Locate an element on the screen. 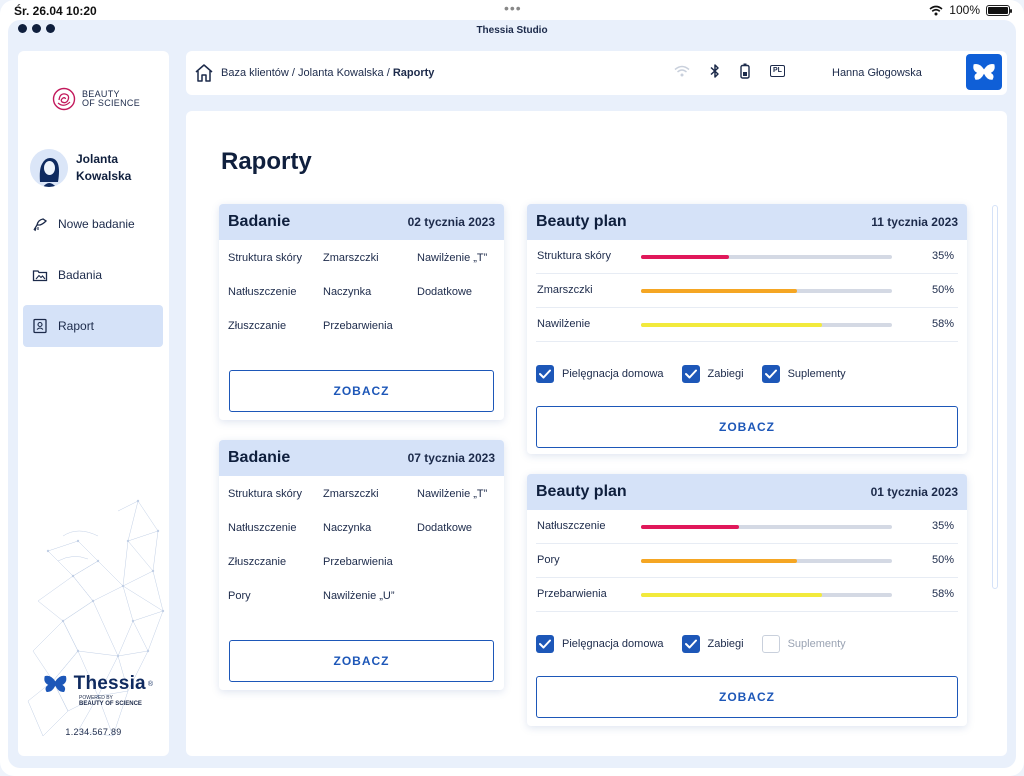 Image resolution: width=1024 pixels, height=776 pixels. brand-powered: POWERED BY is located at coordinates (96, 698).